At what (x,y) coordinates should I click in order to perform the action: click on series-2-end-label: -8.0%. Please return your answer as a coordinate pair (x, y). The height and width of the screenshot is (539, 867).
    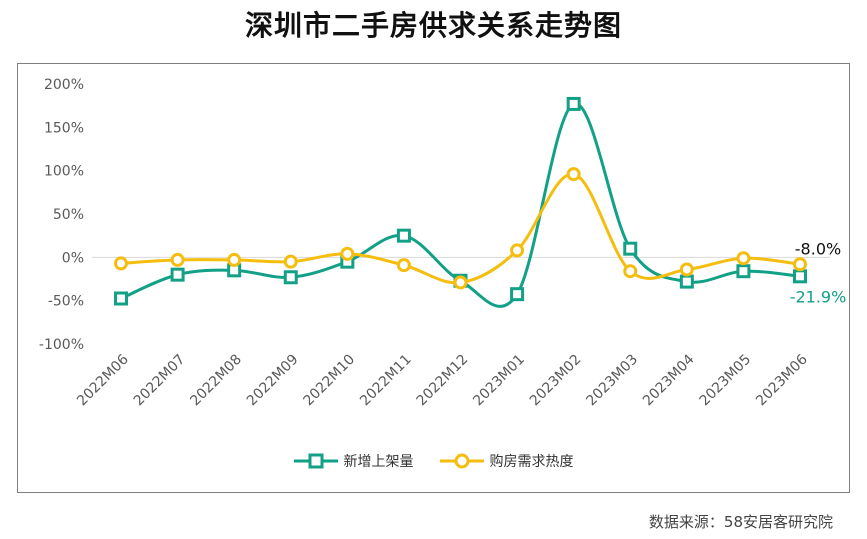
    Looking at the image, I should click on (818, 248).